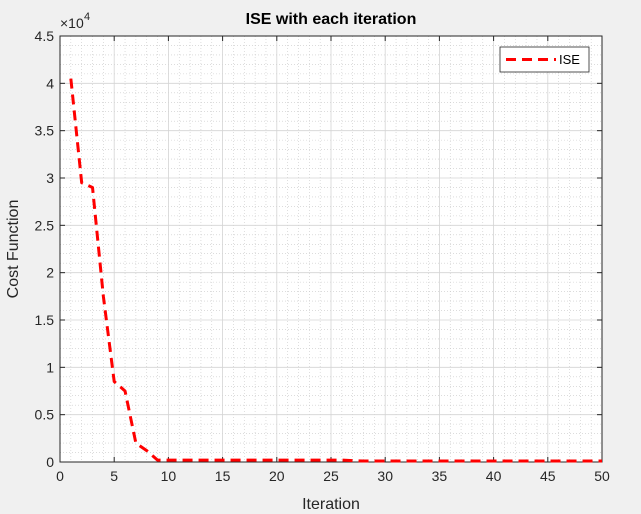 Image resolution: width=641 pixels, height=514 pixels. Describe the element at coordinates (169, 476) in the screenshot. I see `x-tick-label: 10` at that location.